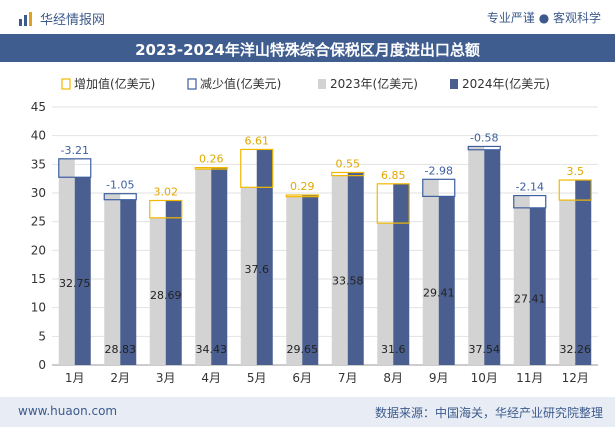  What do you see at coordinates (192, 84) in the screenshot?
I see `legend-swatch-dec` at bounding box center [192, 84].